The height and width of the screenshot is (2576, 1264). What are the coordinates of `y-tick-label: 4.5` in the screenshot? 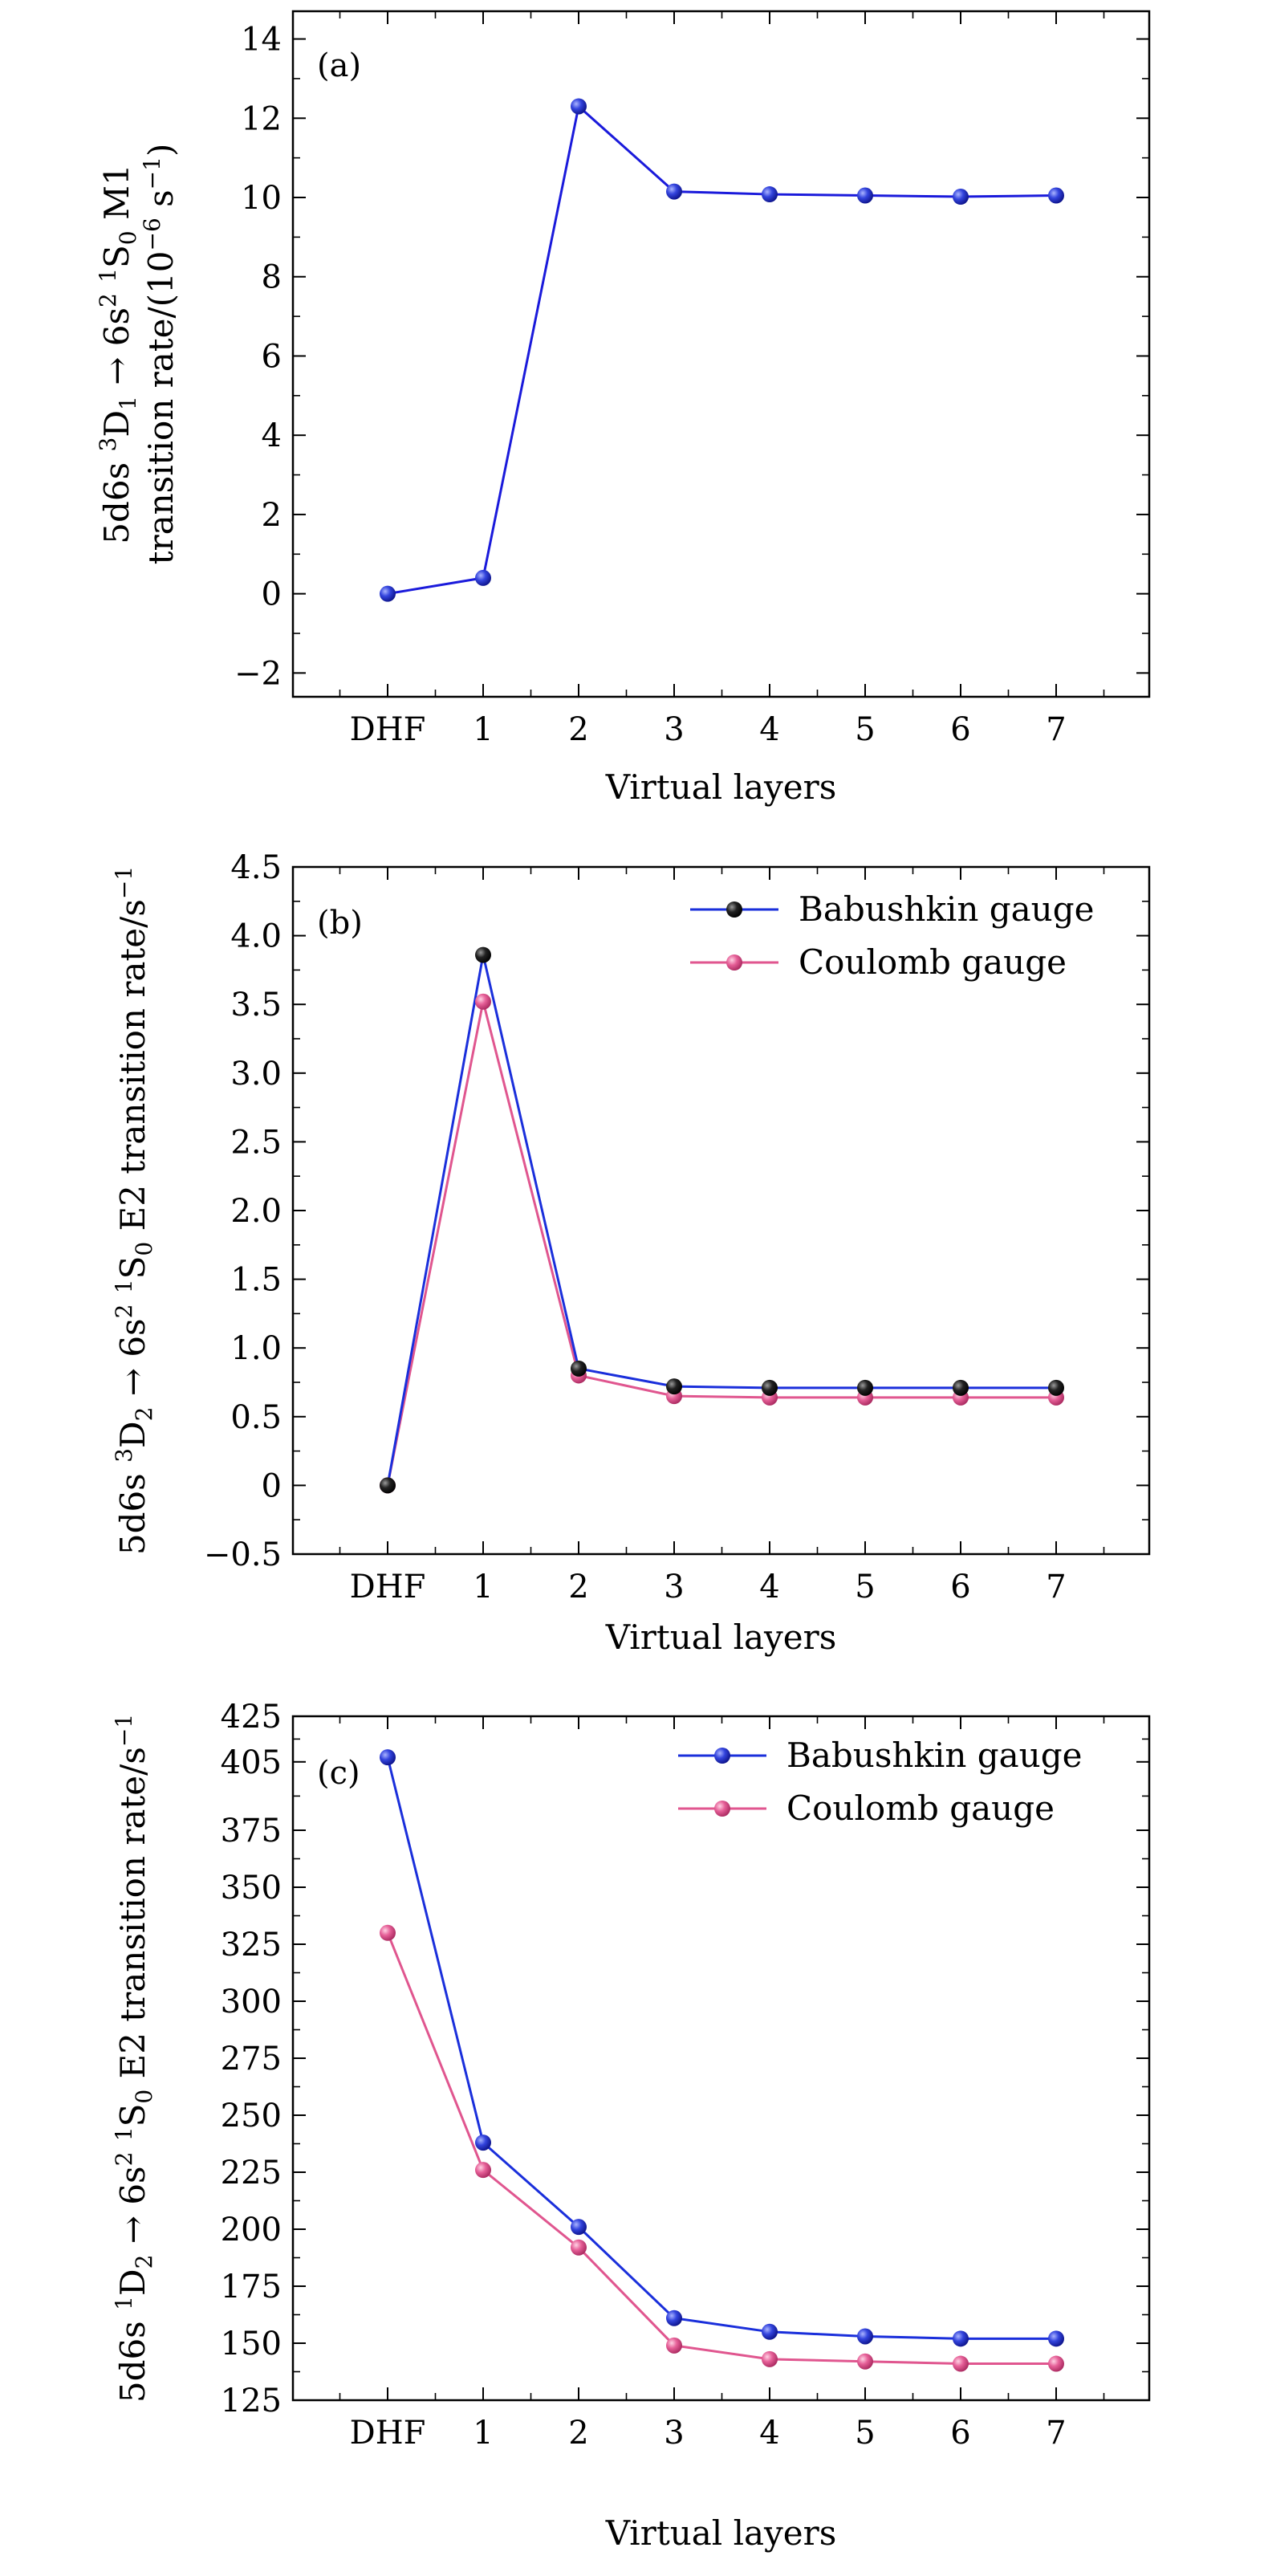 It's located at (256, 867).